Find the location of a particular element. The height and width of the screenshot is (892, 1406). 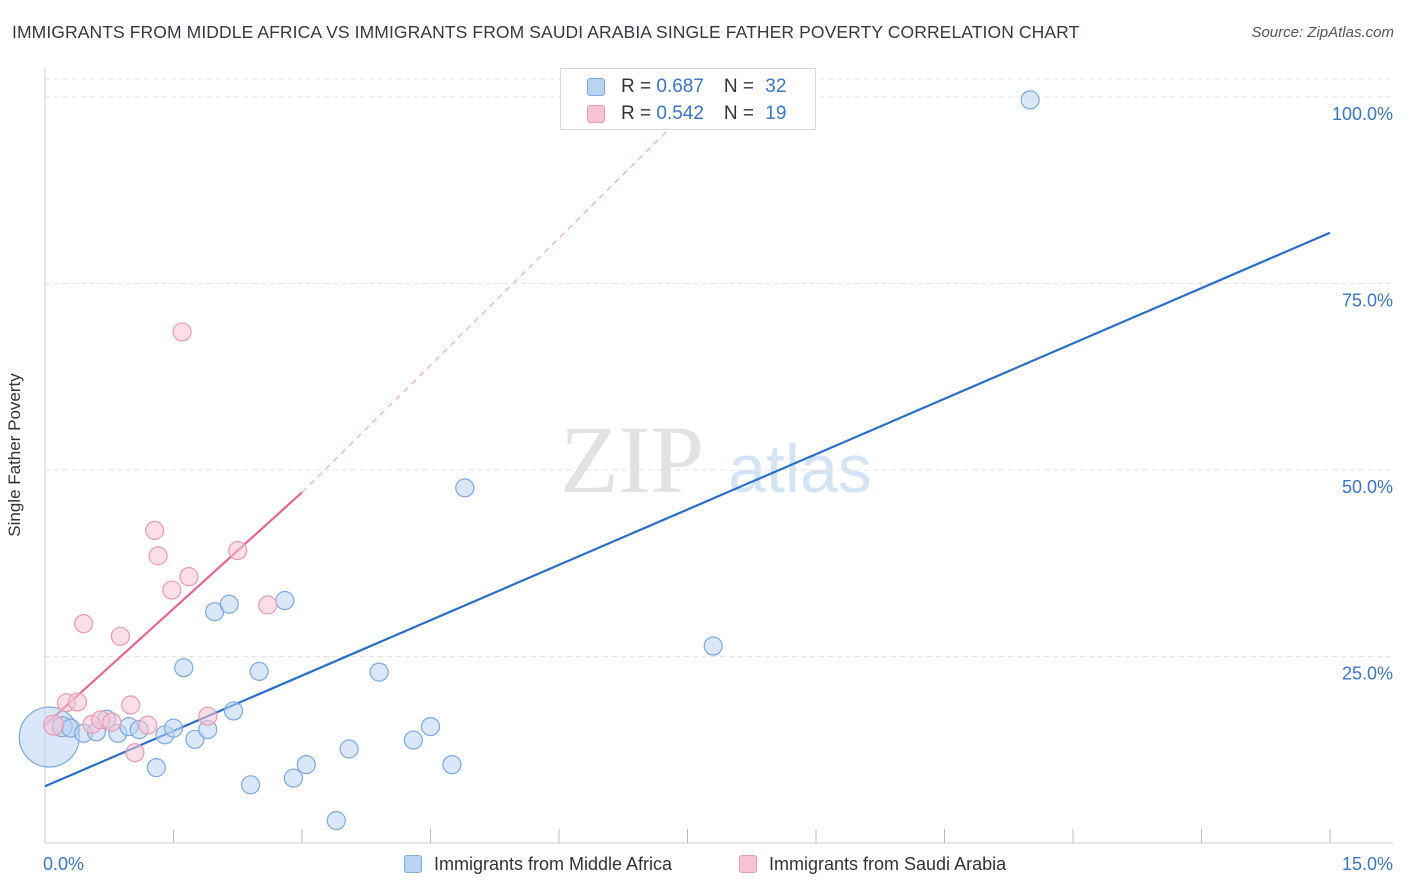

legend-n-value: 19 is located at coordinates (776, 113).